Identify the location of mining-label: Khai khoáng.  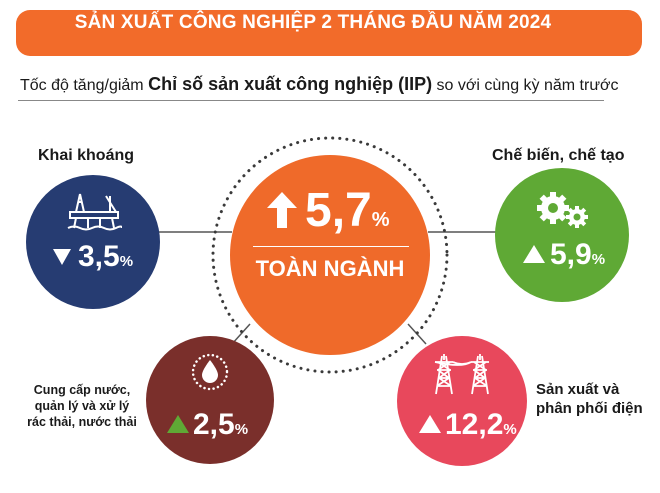
(86, 155).